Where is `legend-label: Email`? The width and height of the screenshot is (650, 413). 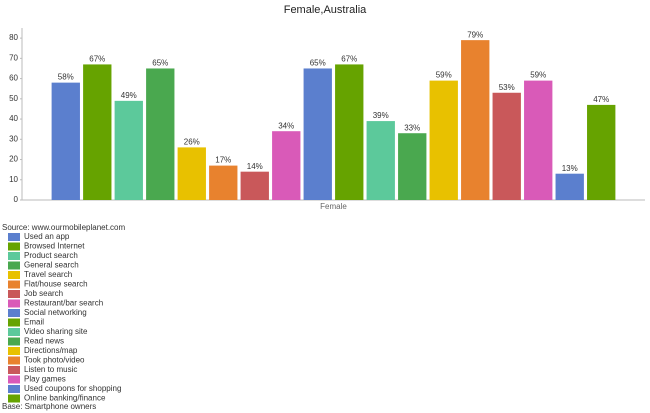 legend-label: Email is located at coordinates (34, 322).